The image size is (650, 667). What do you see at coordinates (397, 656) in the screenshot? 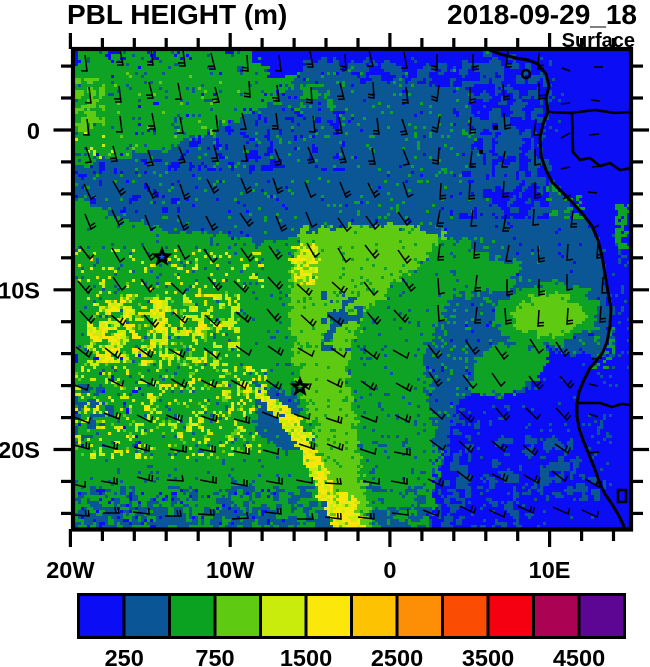
I see `svg-text: 2500` at bounding box center [397, 656].